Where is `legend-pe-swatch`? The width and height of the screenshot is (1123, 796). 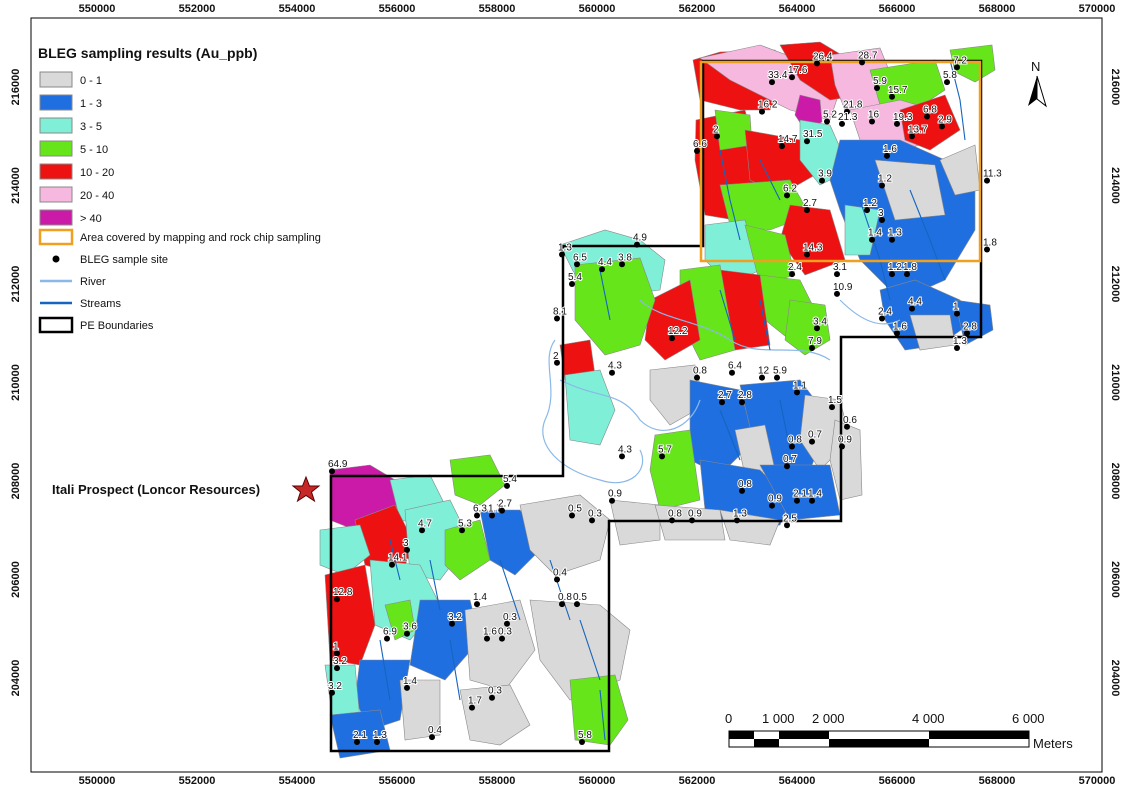
legend-pe-swatch is located at coordinates (56, 325).